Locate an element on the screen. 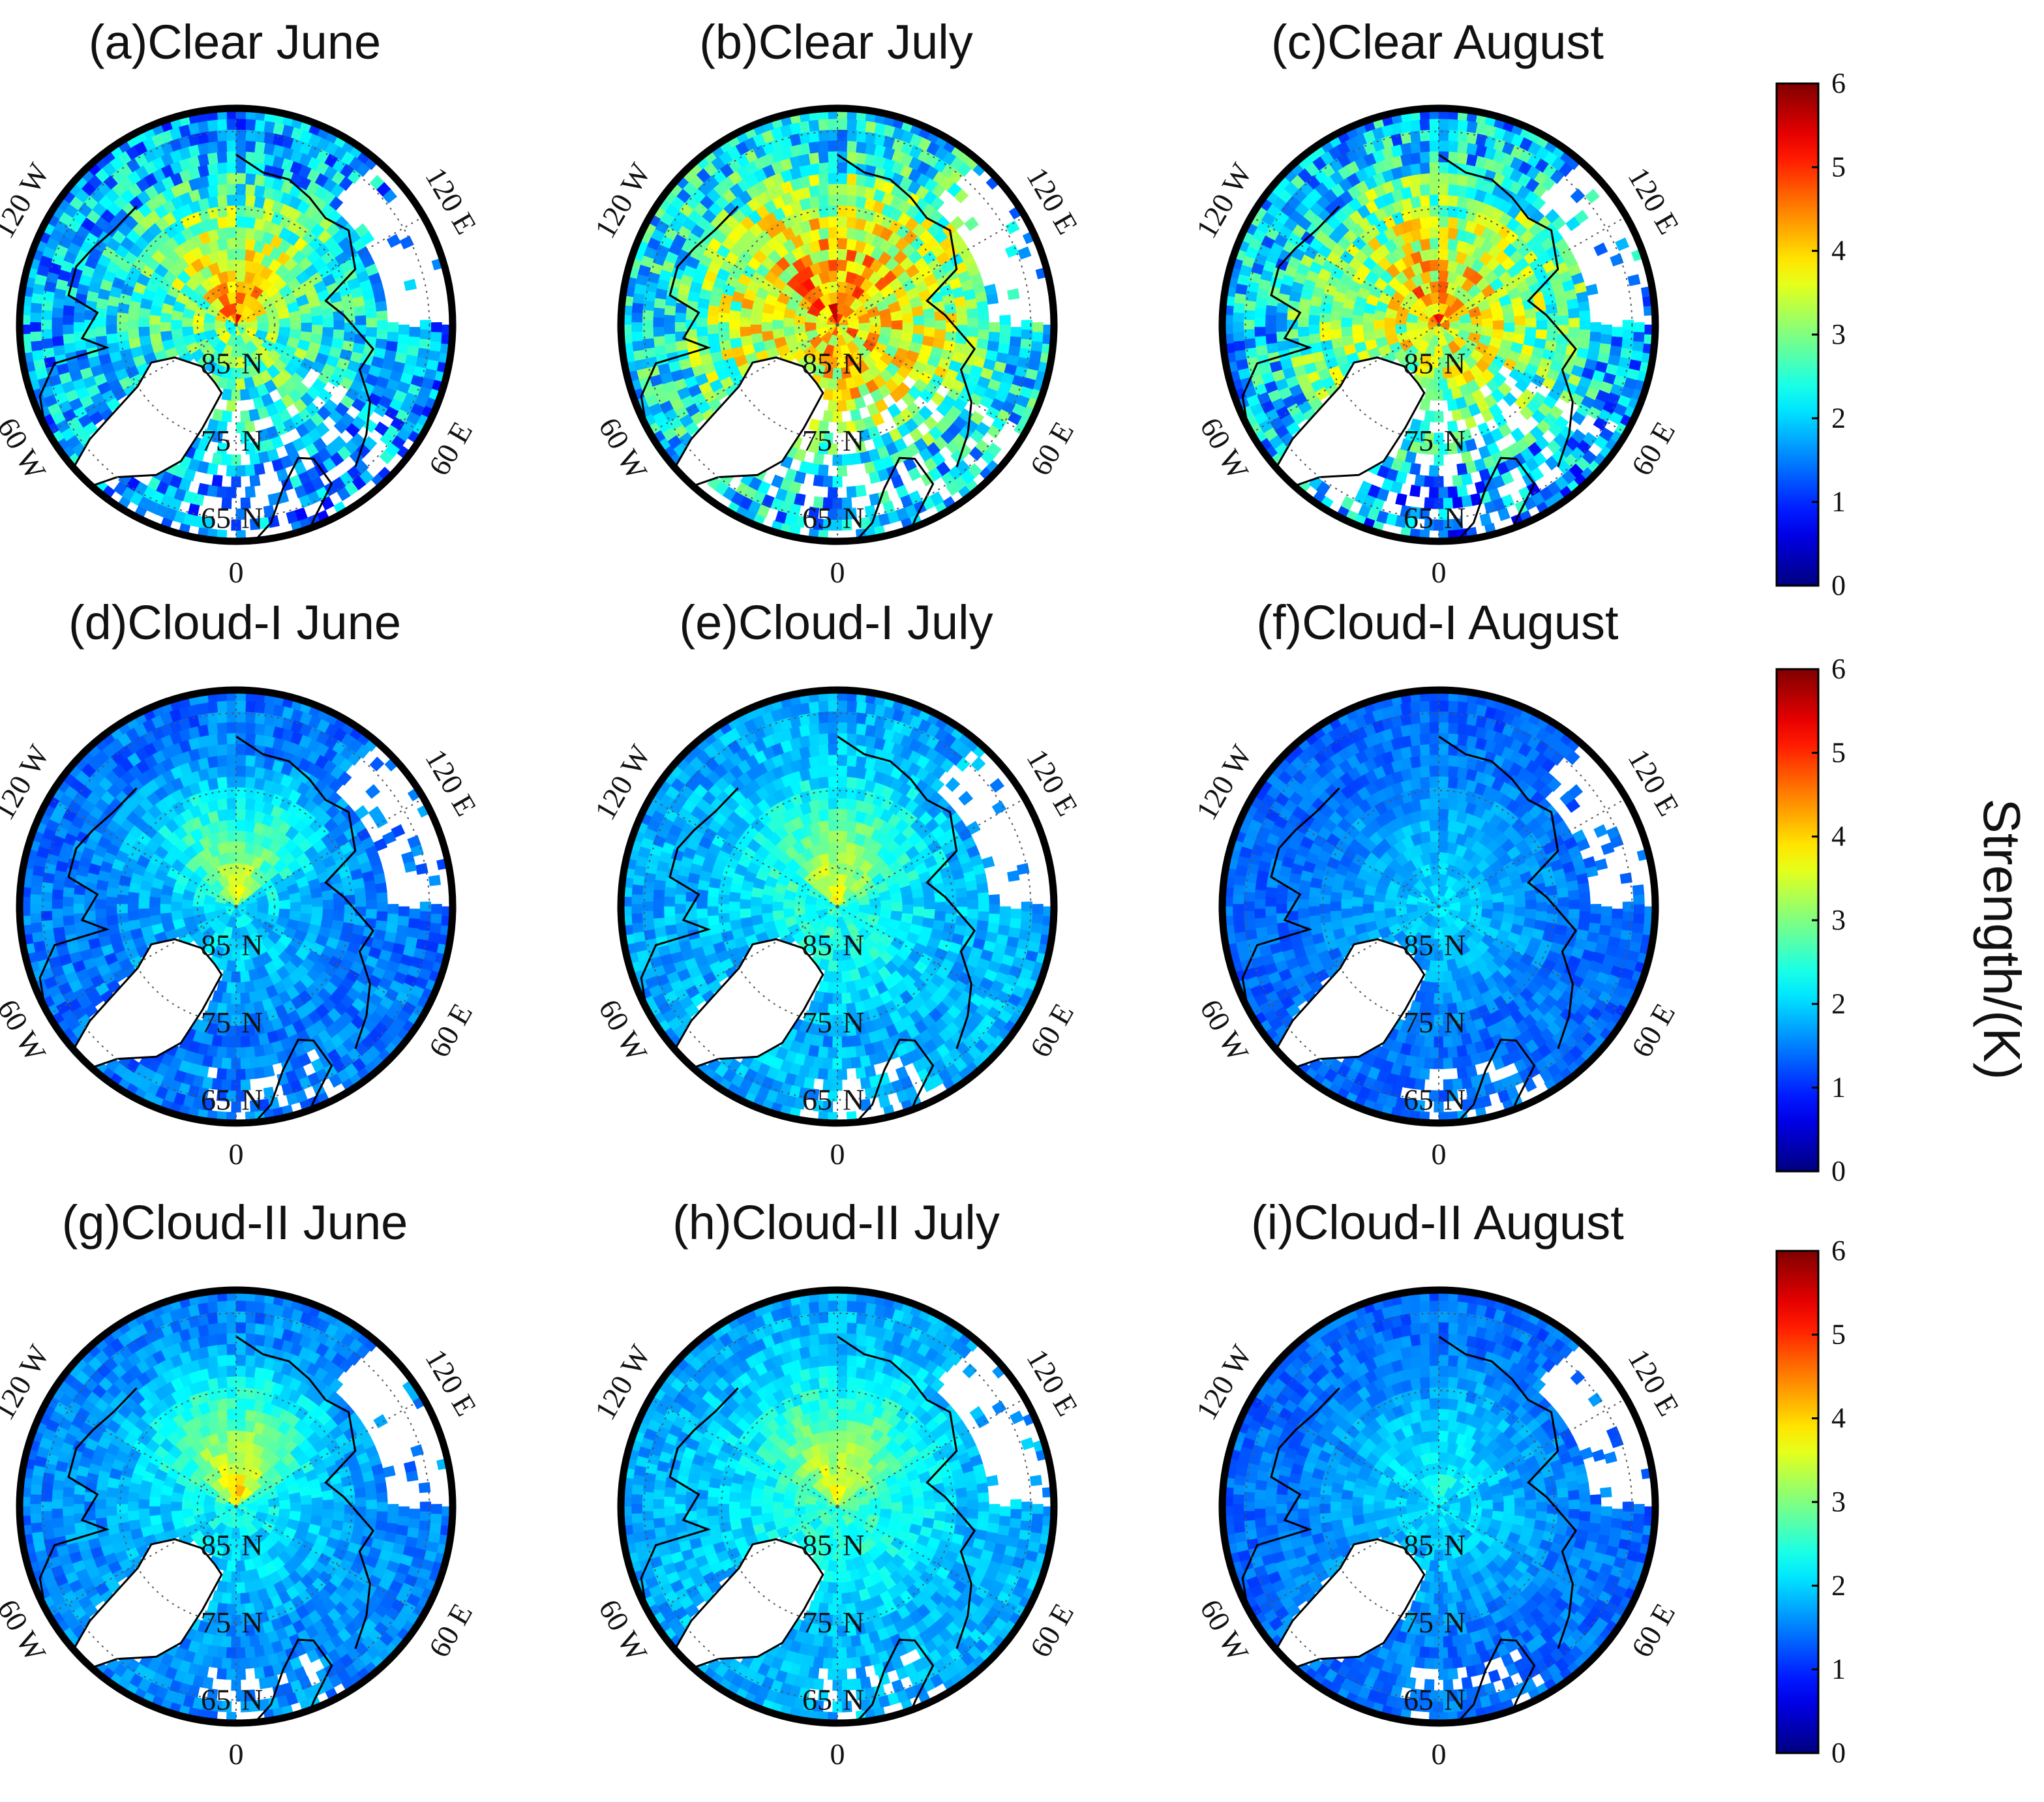 The width and height of the screenshot is (2044, 1802). longitude-label: 0 is located at coordinates (236, 1154).